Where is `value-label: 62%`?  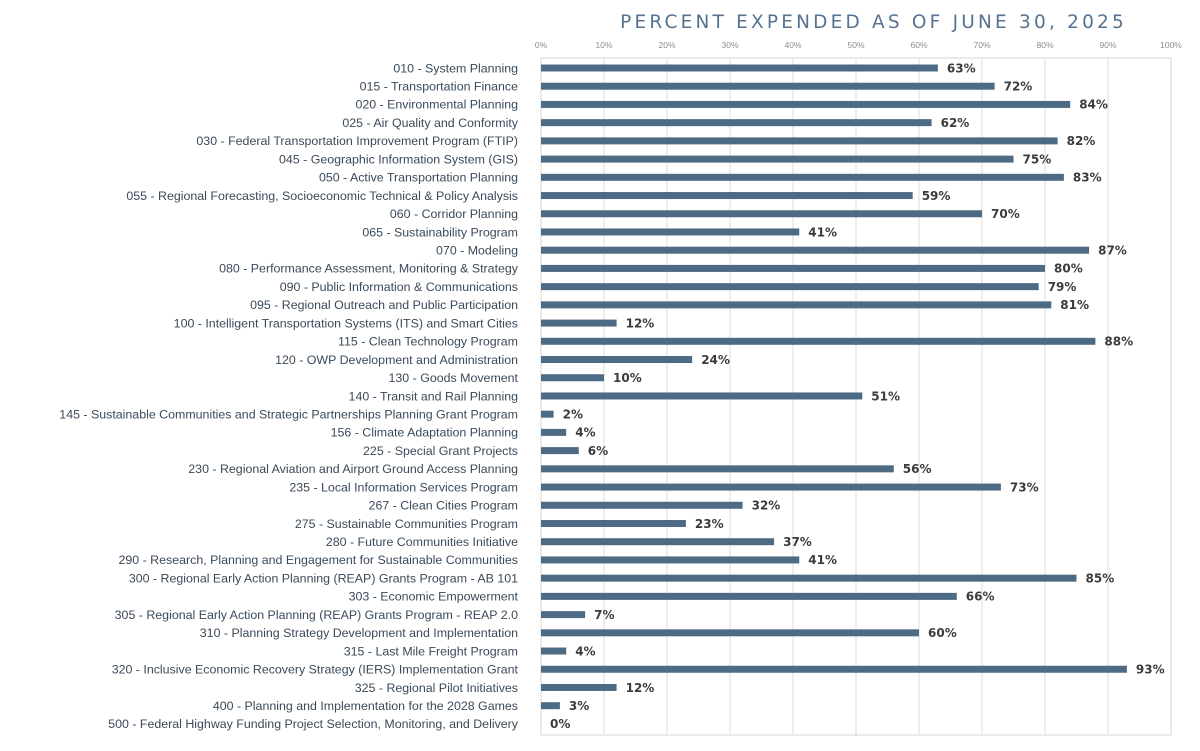
value-label: 62% is located at coordinates (955, 123).